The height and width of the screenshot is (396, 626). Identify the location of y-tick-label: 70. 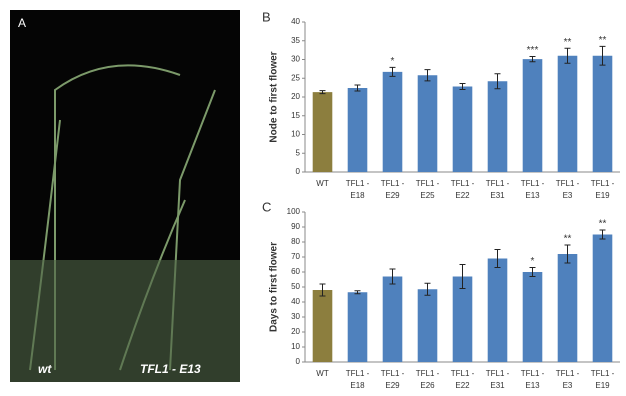
(295, 256).